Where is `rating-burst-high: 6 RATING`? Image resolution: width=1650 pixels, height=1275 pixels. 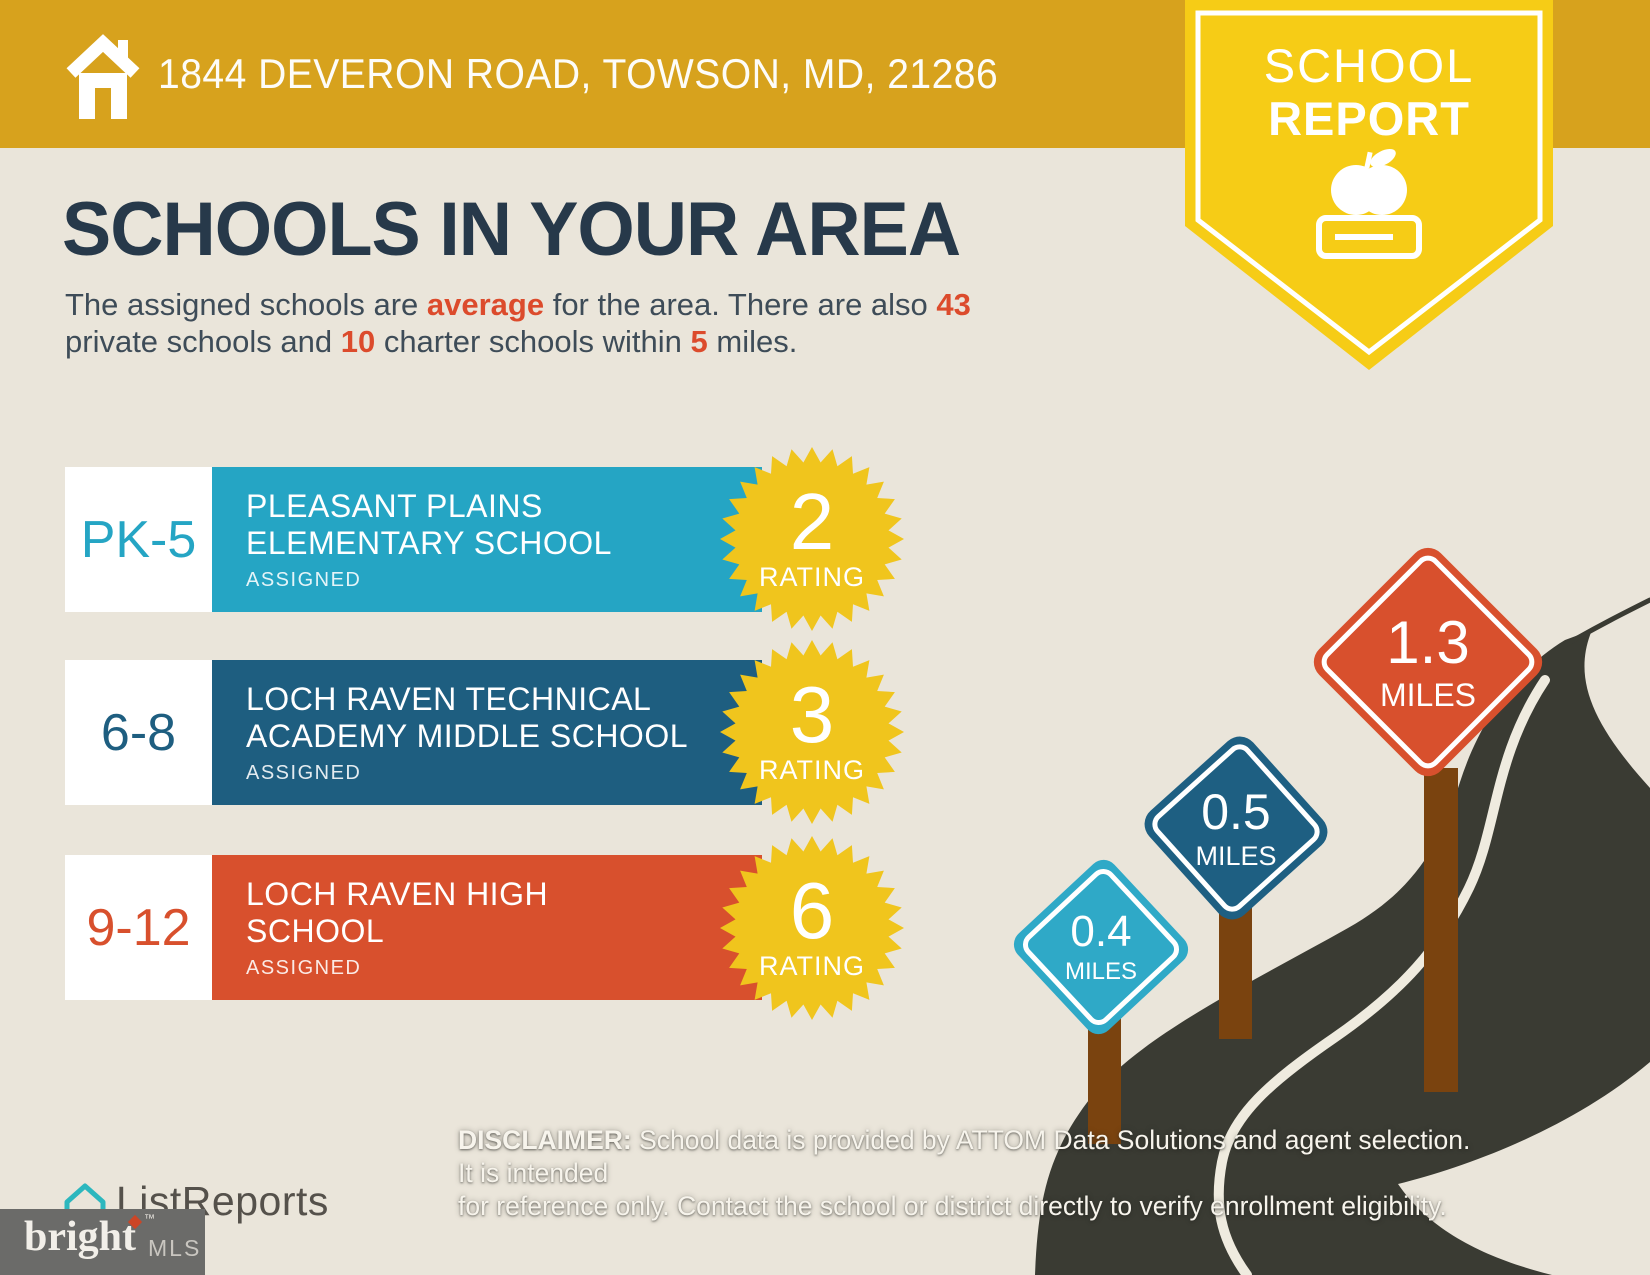 rating-burst-high: 6 RATING is located at coordinates (812, 928).